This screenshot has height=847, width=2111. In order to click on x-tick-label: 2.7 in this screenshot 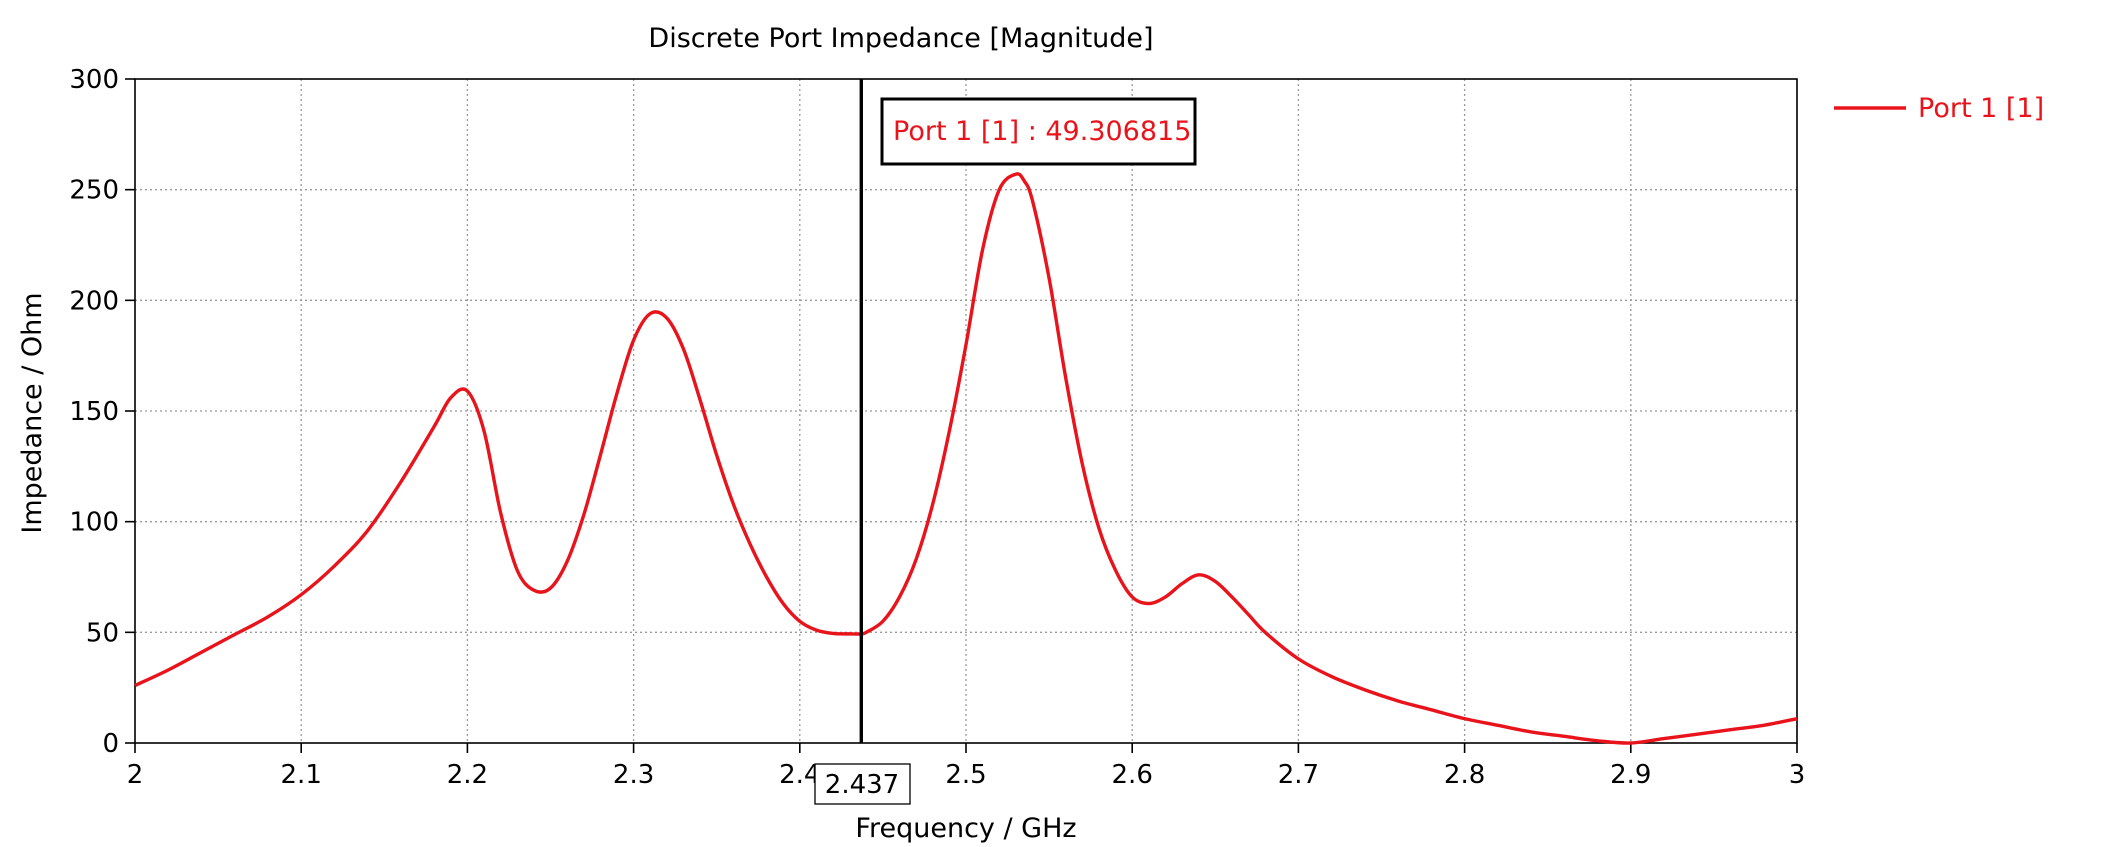, I will do `click(1298, 775)`.